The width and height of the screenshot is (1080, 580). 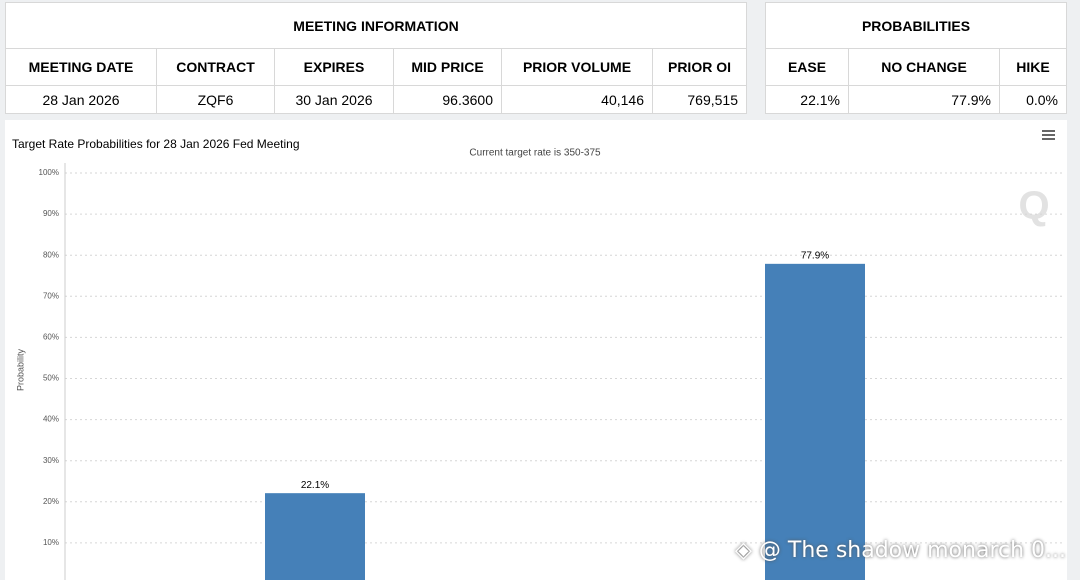 I want to click on col-header: CONTRACT, so click(x=215, y=67).